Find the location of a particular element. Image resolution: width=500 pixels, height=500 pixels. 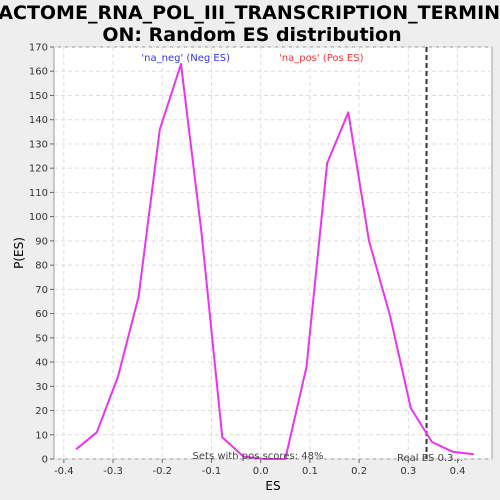

y-tick-label: 60 is located at coordinates (41, 314).